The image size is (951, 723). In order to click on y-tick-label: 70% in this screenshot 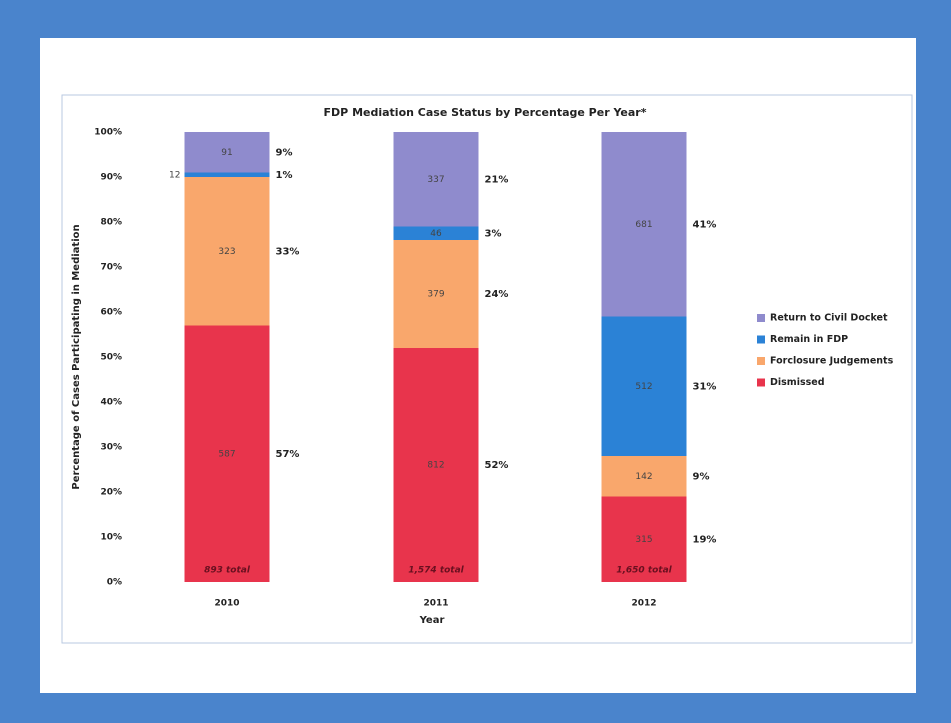, I will do `click(111, 268)`.